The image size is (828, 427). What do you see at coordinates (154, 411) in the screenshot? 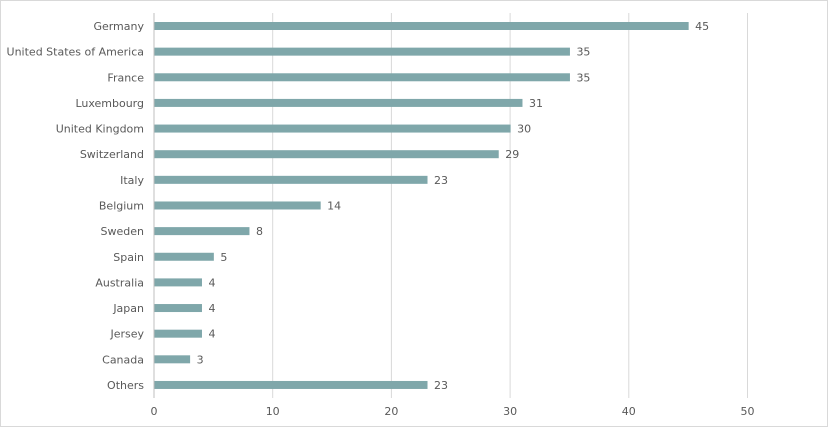
I see `x-tick-label: 0` at bounding box center [154, 411].